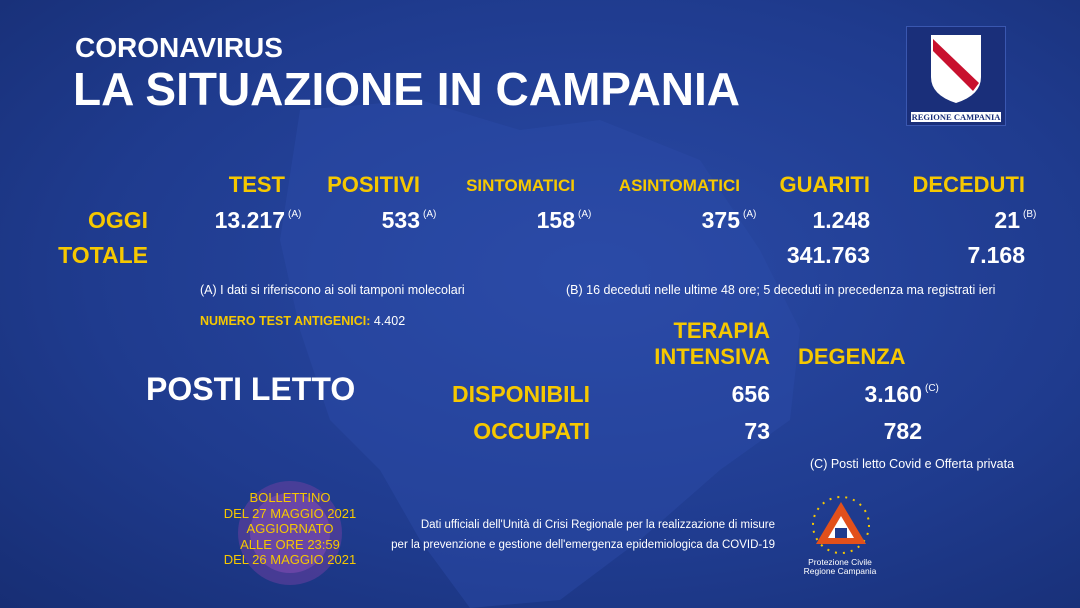 The height and width of the screenshot is (608, 1080). I want to click on value-cell: 3.160 (C), so click(901, 394).